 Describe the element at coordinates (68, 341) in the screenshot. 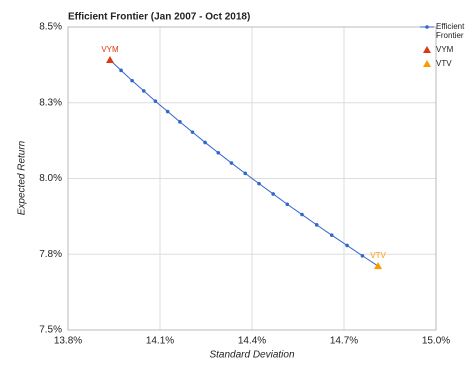

I see `x-tick-label: 13.8%` at that location.